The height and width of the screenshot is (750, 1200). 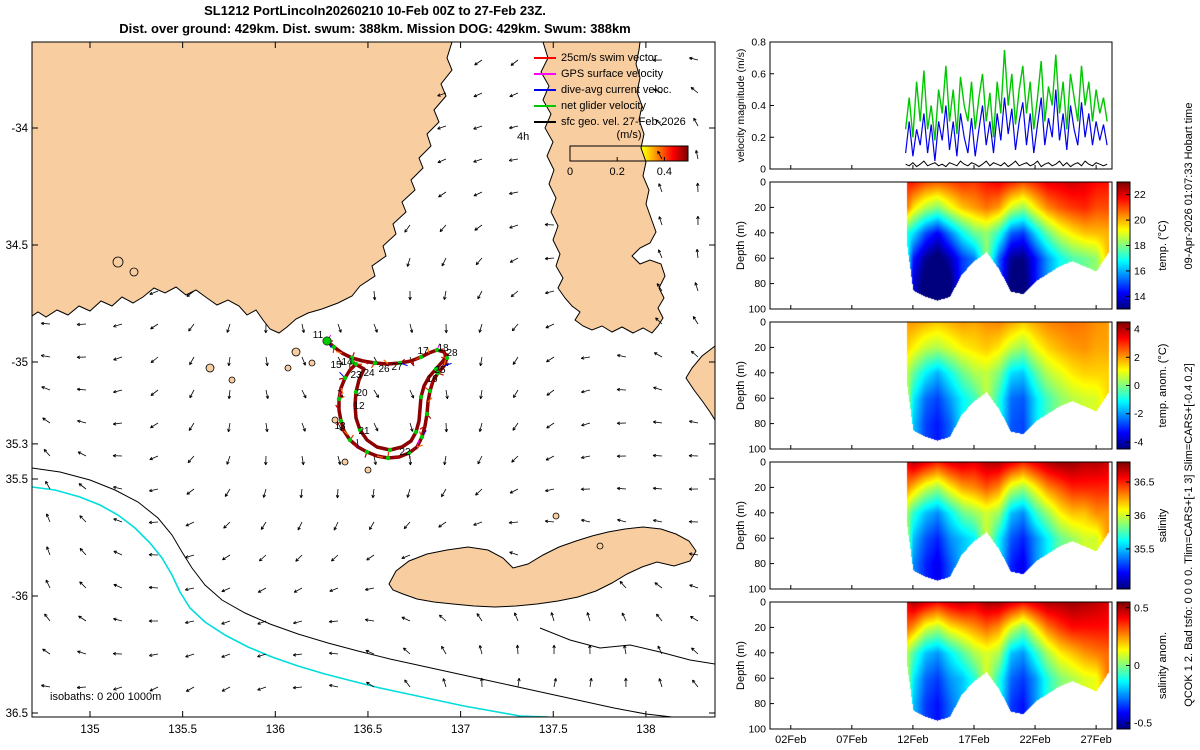 What do you see at coordinates (741, 105) in the screenshot?
I see `velocity-axis-label: velocity magnitude (m/s)` at bounding box center [741, 105].